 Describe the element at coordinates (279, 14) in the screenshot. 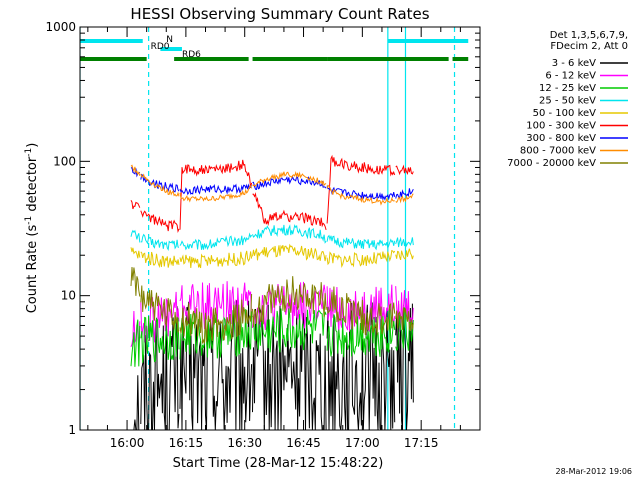

I see `chart-title: HESSI Observing Summary Count Rates` at that location.